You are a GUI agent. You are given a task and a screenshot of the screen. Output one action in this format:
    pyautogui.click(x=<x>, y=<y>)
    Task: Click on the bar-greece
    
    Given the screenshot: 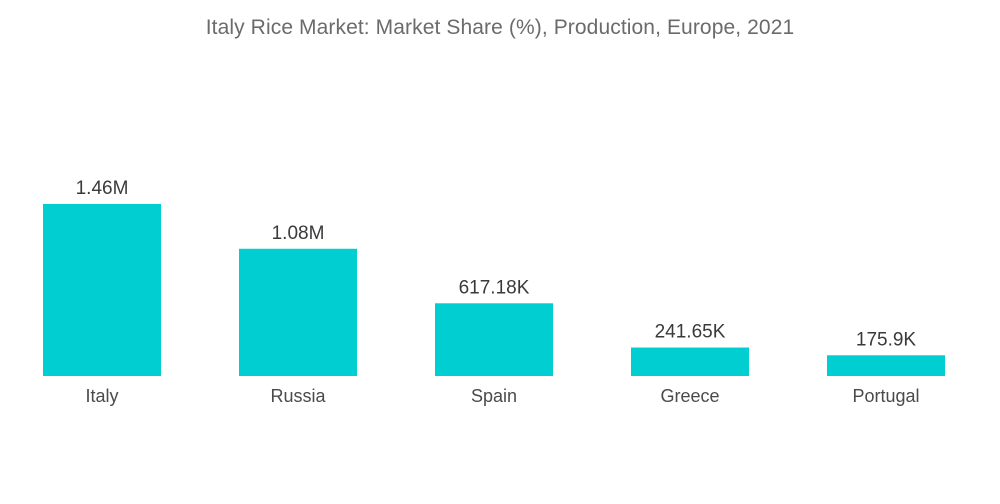 What is the action you would take?
    pyautogui.click(x=690, y=361)
    